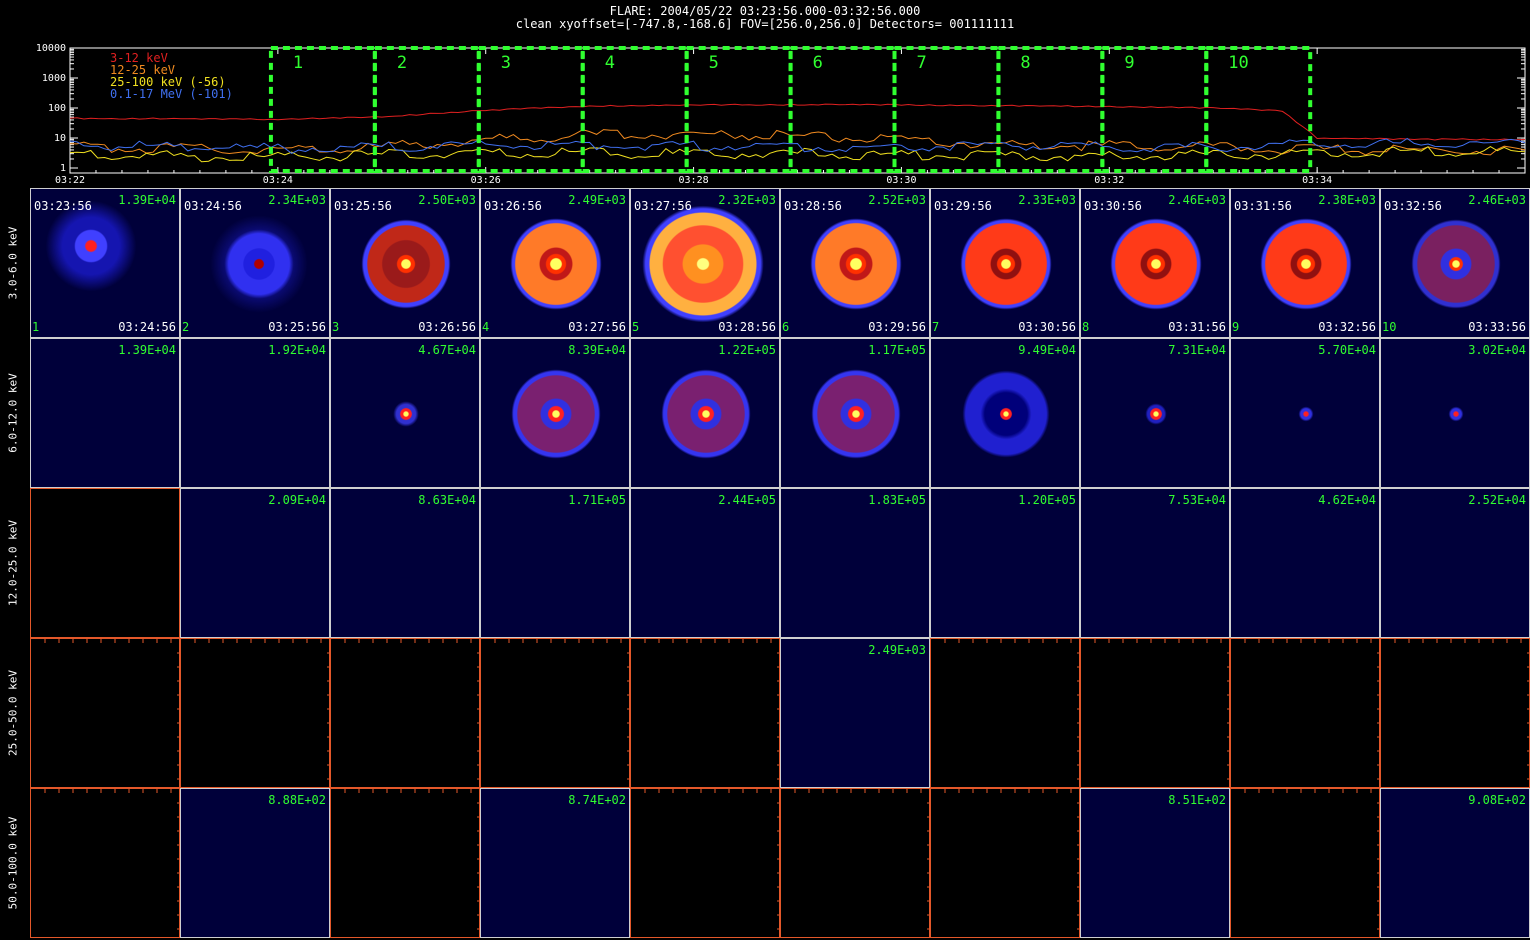 This screenshot has height=940, width=1530. Describe the element at coordinates (1047, 350) in the screenshot. I see `max-value-label: 9.49E+04` at that location.